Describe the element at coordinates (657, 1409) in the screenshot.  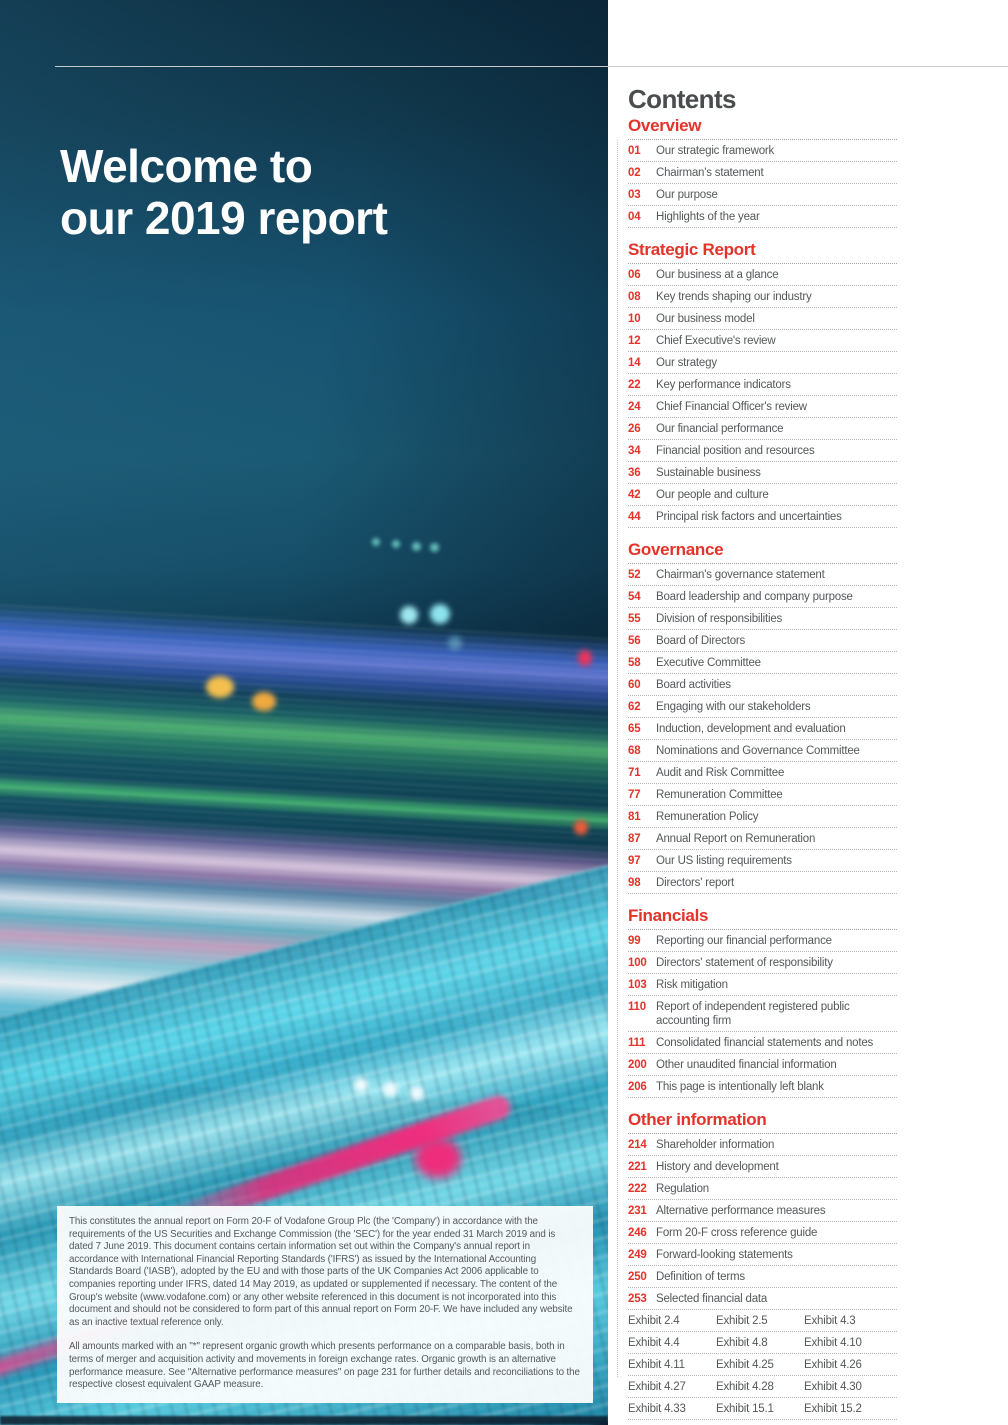
I see `exhibit-link: Exhibit 4.33` at that location.